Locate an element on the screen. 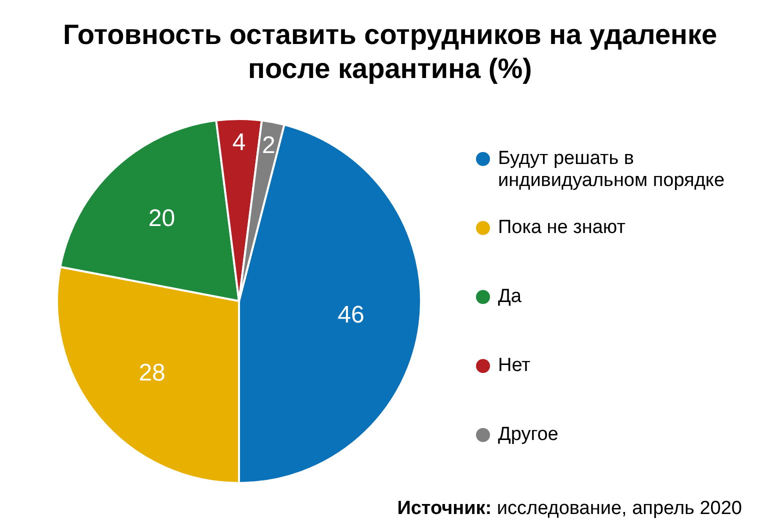 The width and height of the screenshot is (780, 530). text: Источник: исследование, апрель 2020 is located at coordinates (569, 508).